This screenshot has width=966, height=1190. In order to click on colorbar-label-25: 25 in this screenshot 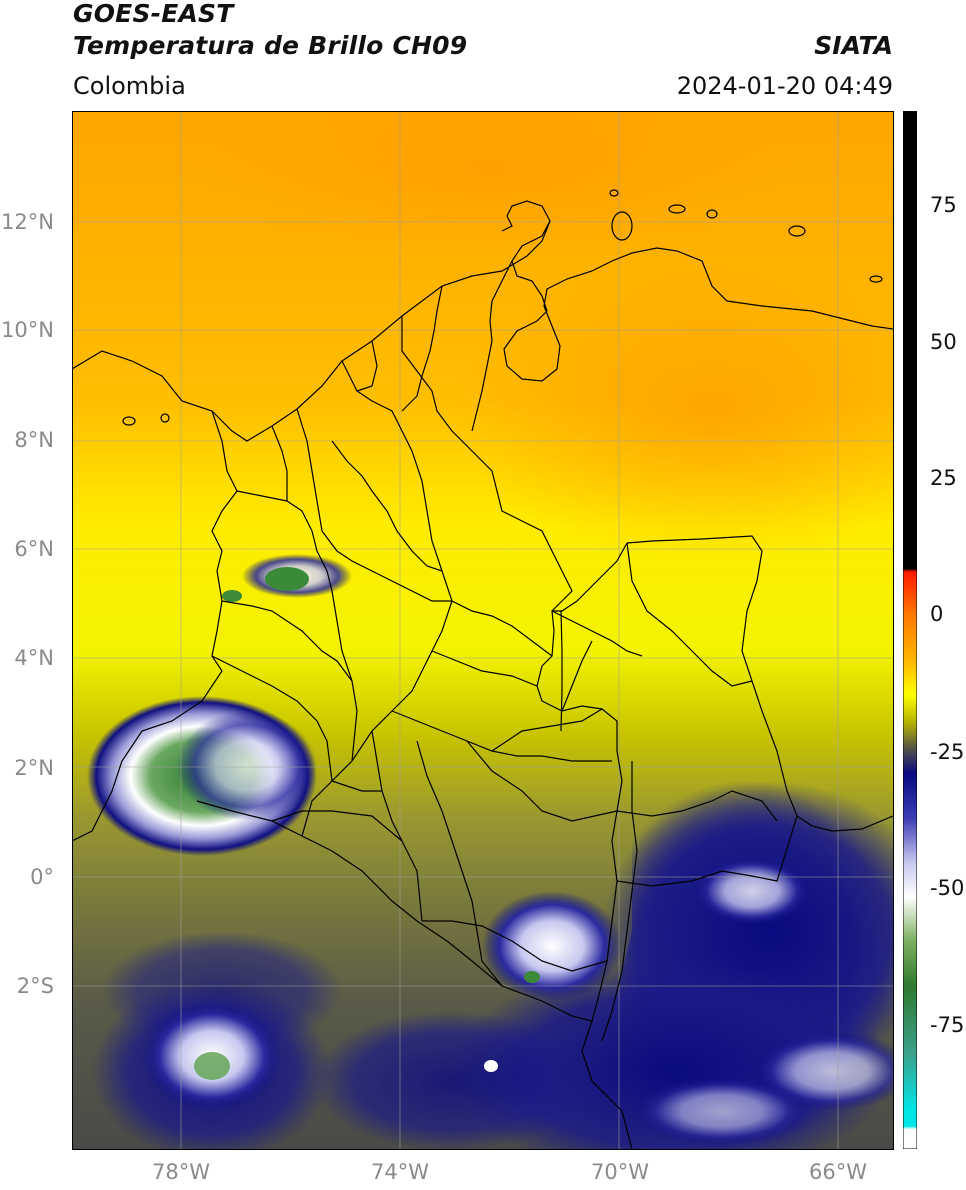, I will do `click(943, 478)`.